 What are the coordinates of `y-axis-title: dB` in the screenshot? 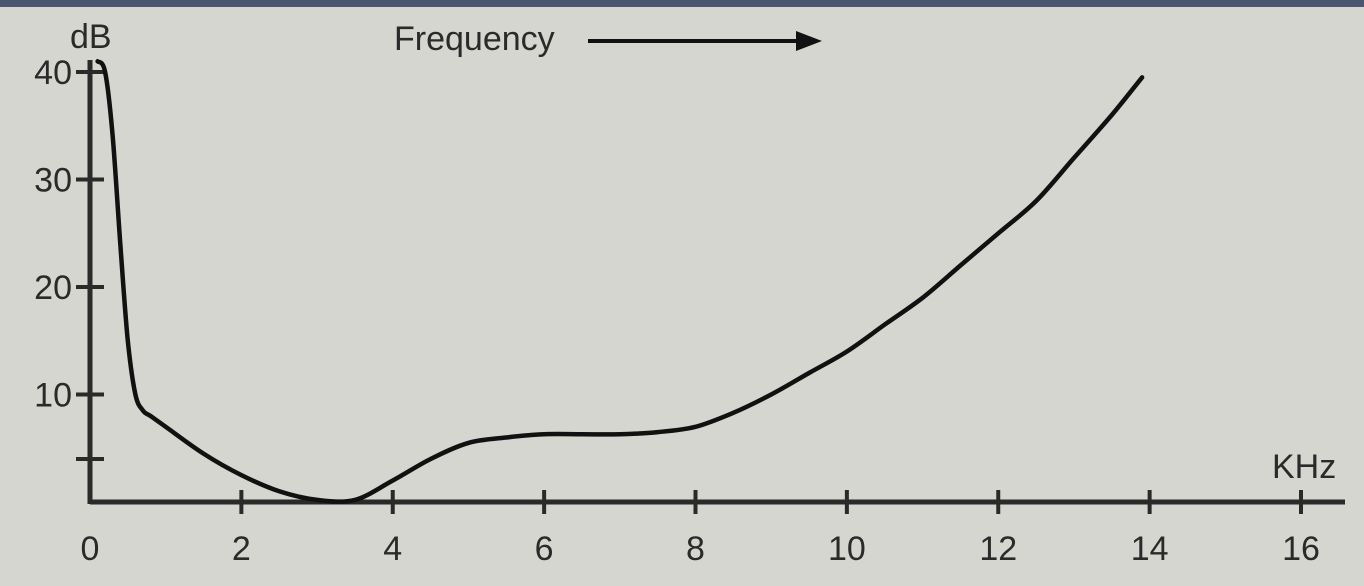 It's located at (91, 37).